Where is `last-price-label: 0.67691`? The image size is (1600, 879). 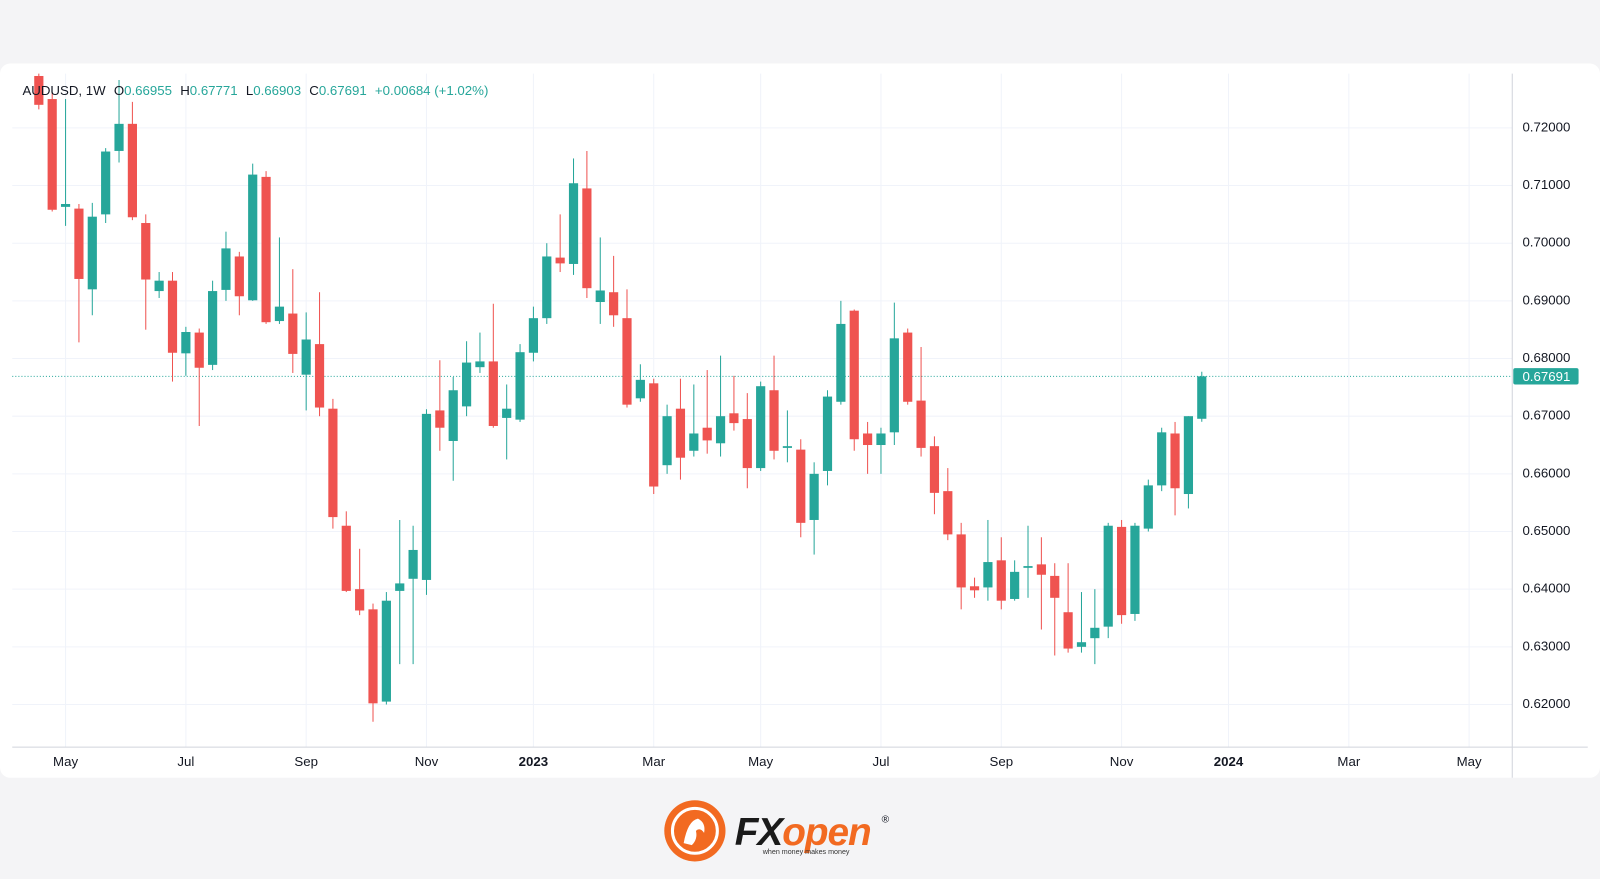 last-price-label: 0.67691 is located at coordinates (1546, 376).